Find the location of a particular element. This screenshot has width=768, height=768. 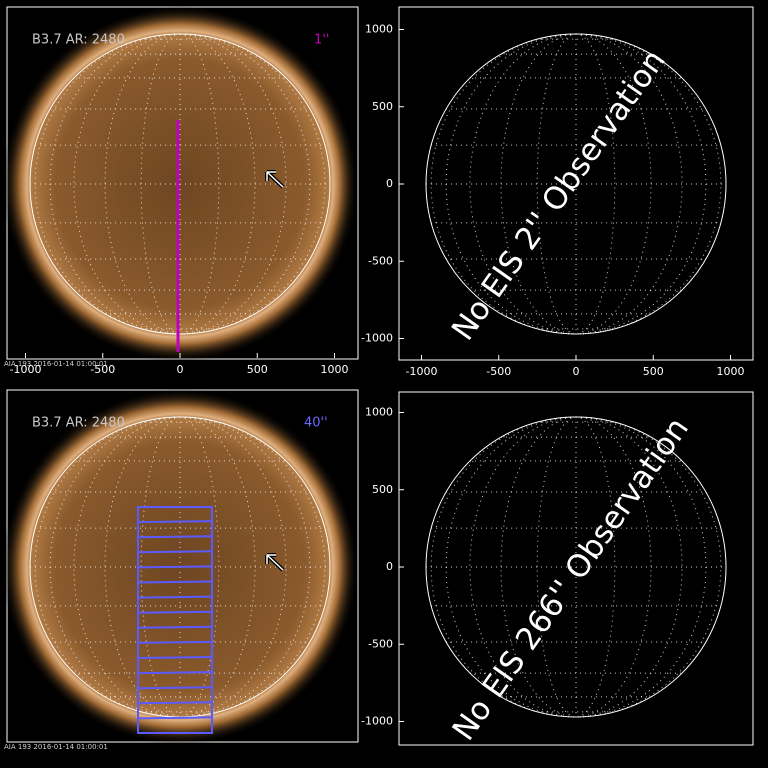

raster-outline is located at coordinates (175, 620).